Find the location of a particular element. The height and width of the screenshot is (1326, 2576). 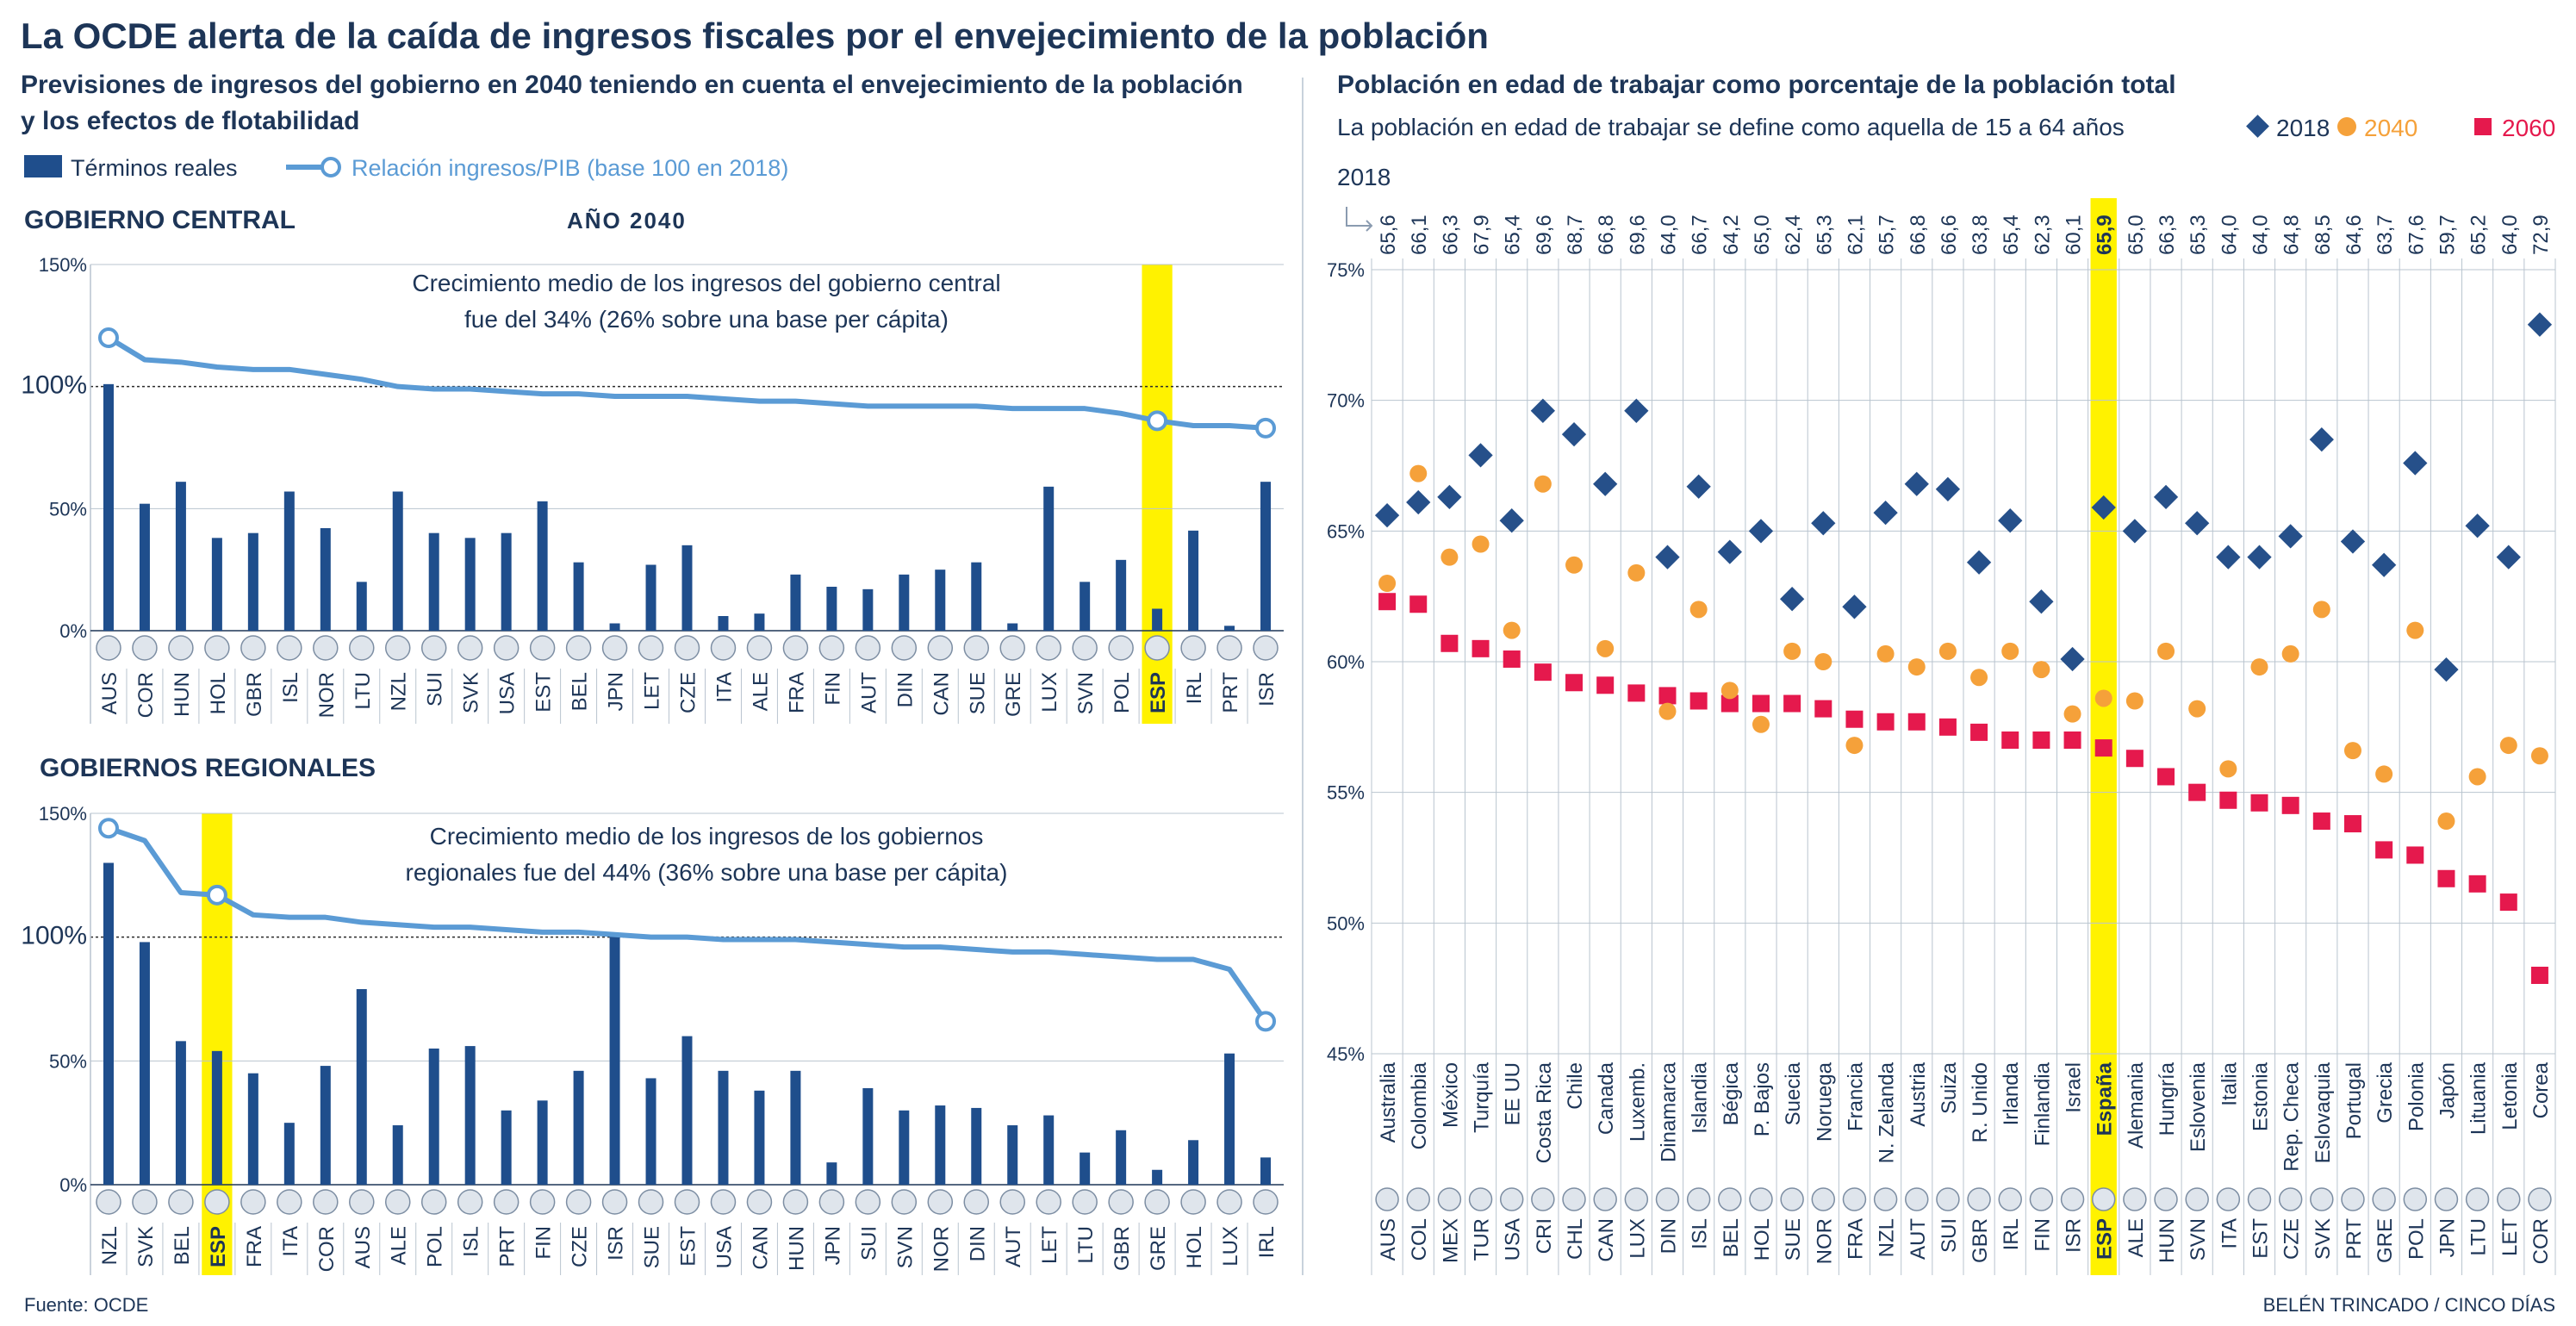

flag-ltu-icon is located at coordinates (362, 648).